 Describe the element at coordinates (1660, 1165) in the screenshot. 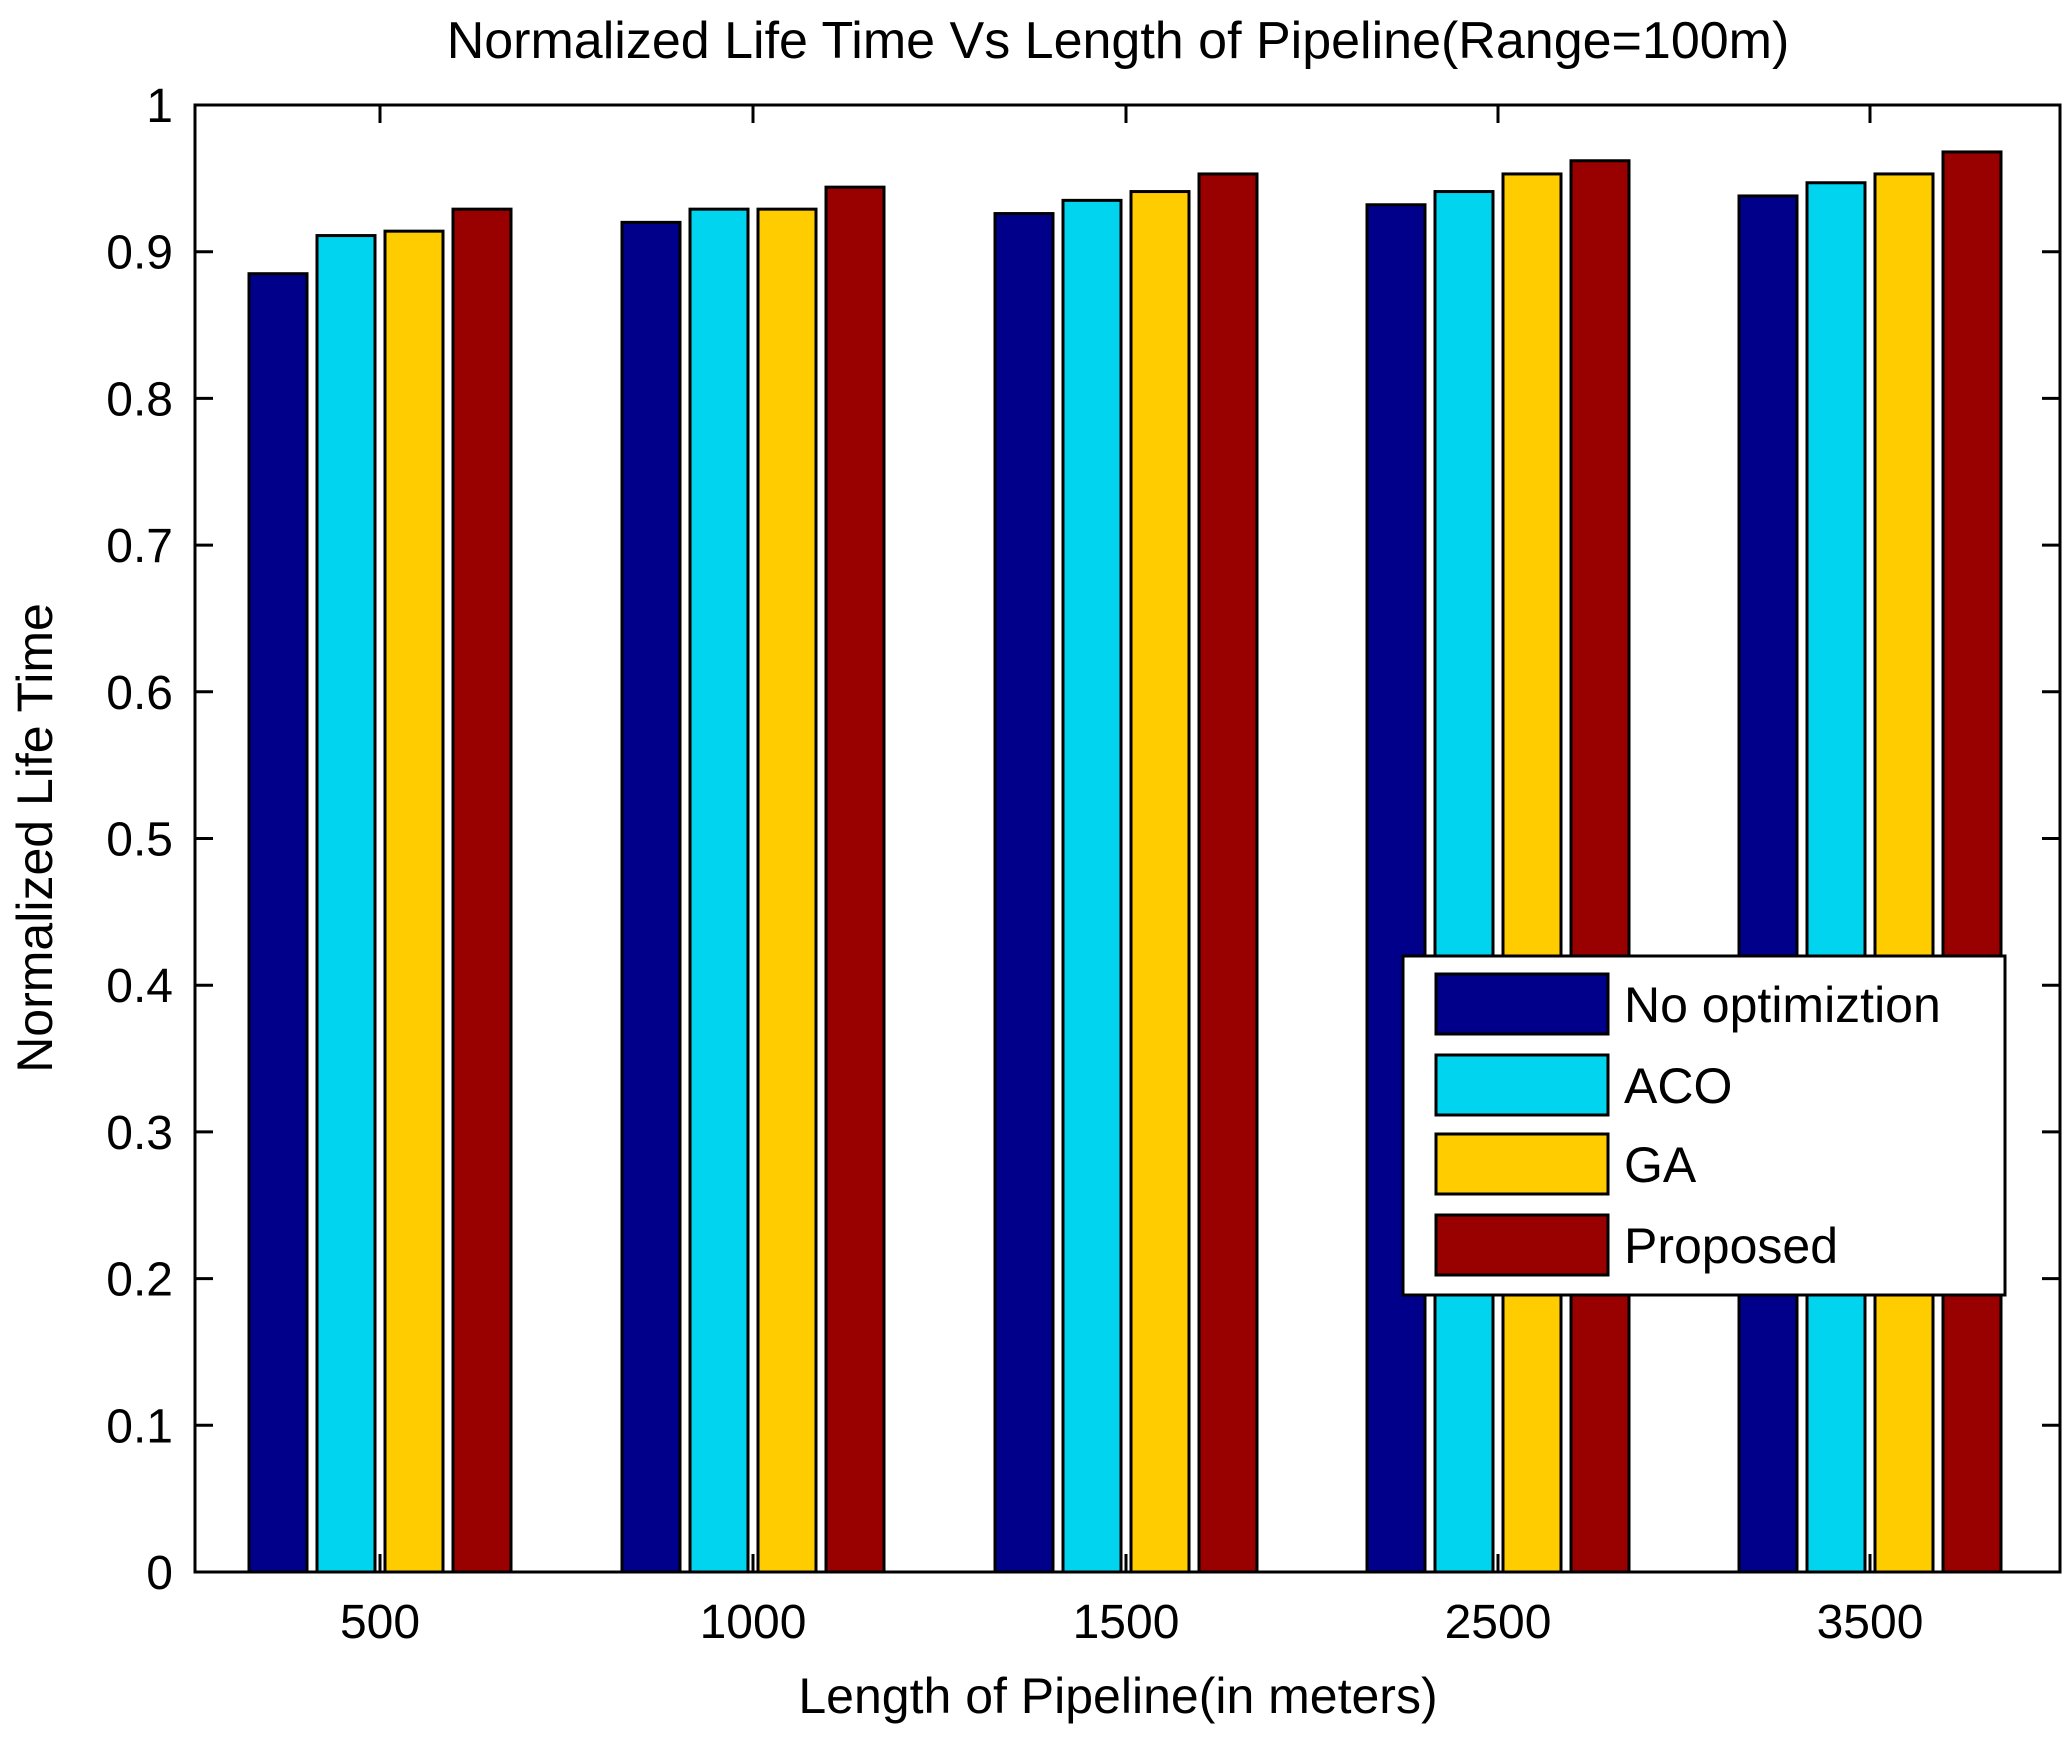

I see `legend-label-ga: GA` at that location.